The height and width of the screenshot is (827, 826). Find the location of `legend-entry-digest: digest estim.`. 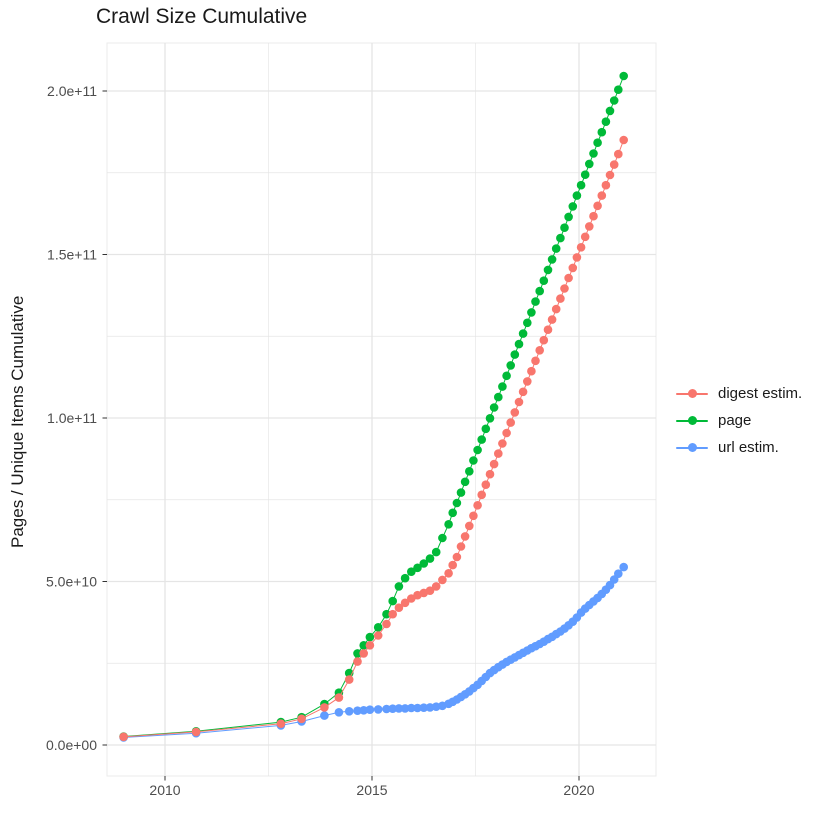

legend-entry-digest: digest estim. is located at coordinates (739, 393).